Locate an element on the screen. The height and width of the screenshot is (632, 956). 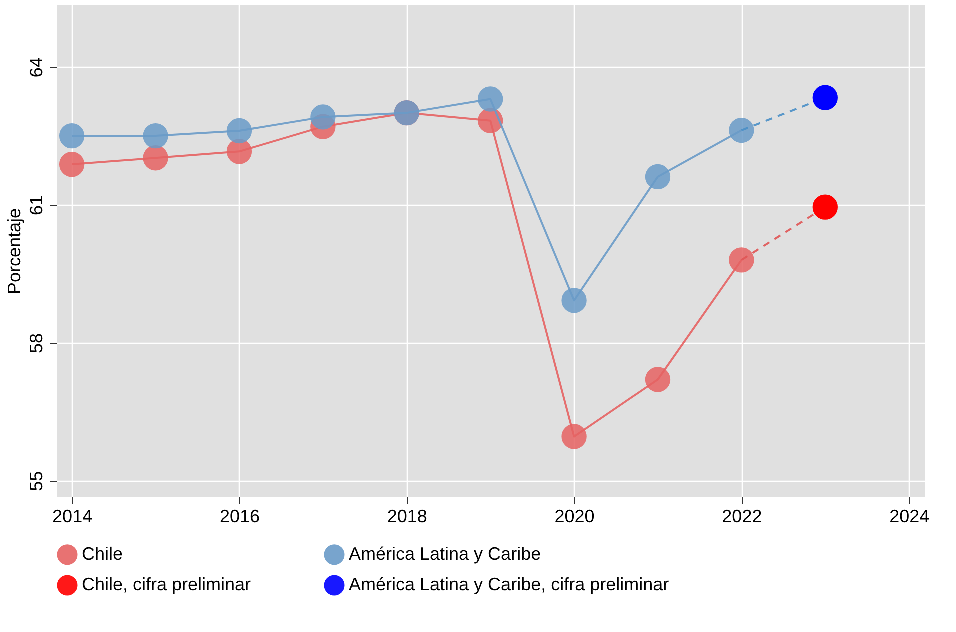
legend-label: Chile is located at coordinates (103, 554).